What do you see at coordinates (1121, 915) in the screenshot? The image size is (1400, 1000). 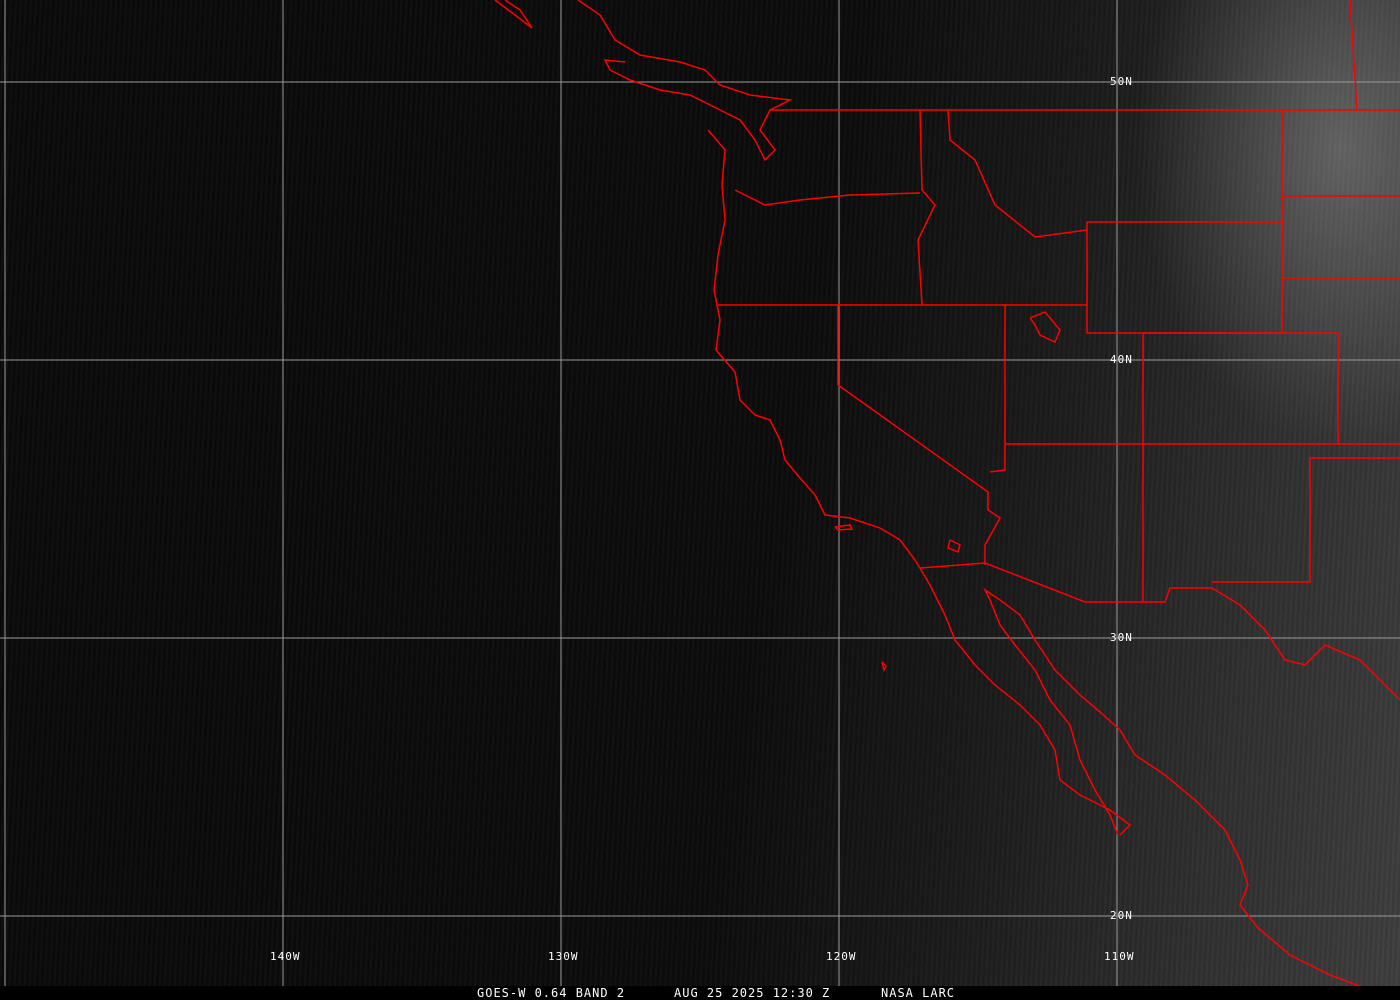 I see `lat-label-20n: 20N` at bounding box center [1121, 915].